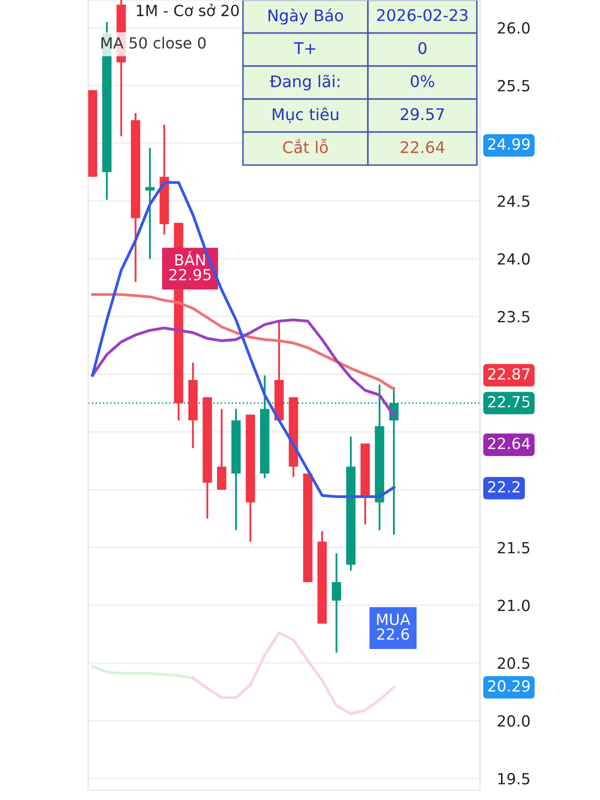  Describe the element at coordinates (514, 201) in the screenshot. I see `y-tick-label: 24.5` at that location.